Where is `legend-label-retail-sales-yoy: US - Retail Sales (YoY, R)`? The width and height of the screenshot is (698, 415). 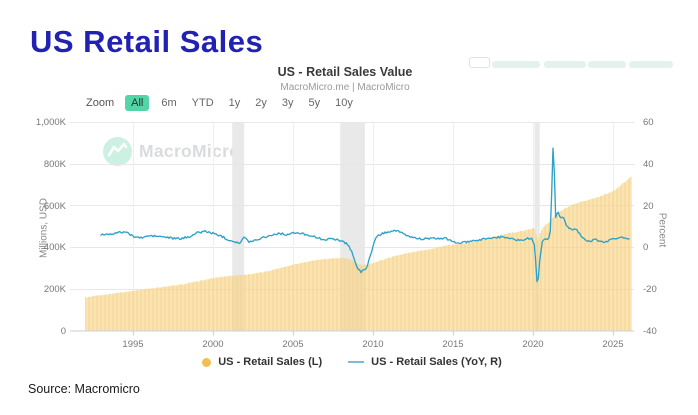
legend-label-retail-sales-yoy: US - Retail Sales (YoY, R) is located at coordinates (436, 362).